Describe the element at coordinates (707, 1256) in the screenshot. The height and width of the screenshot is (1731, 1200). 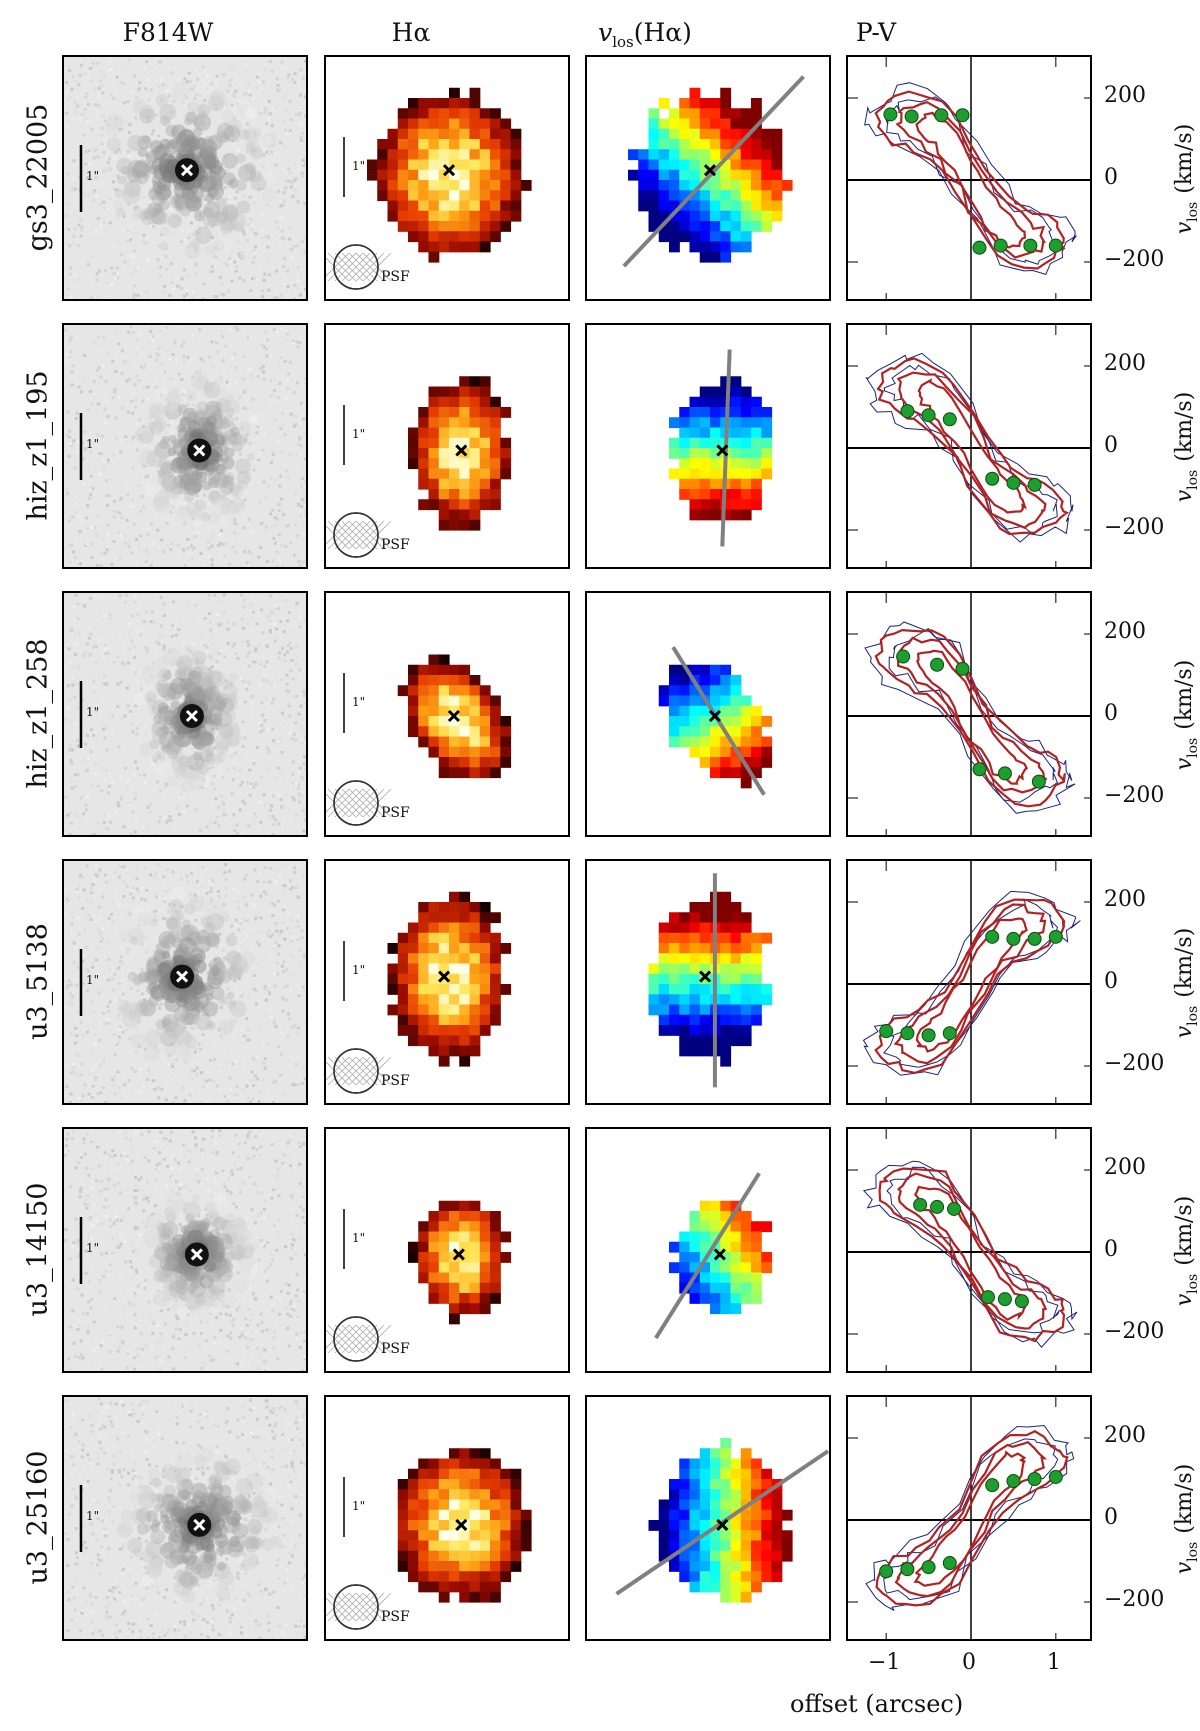
I see `position-angle-line` at that location.